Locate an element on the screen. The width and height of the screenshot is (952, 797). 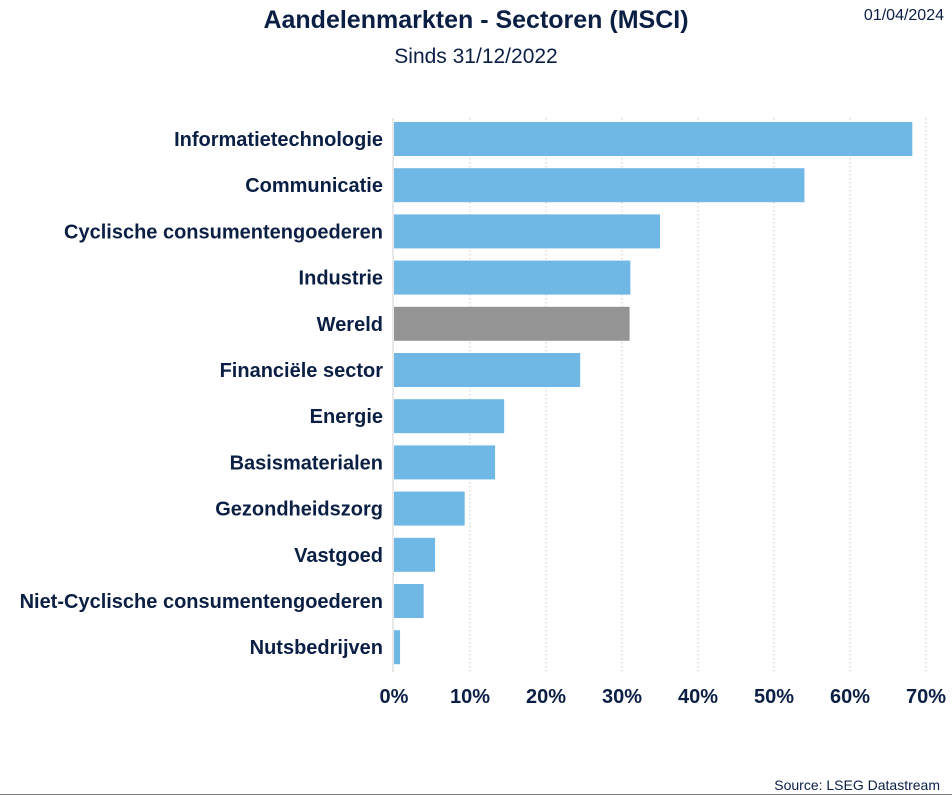
x-tick-label: 10% is located at coordinates (470, 697).